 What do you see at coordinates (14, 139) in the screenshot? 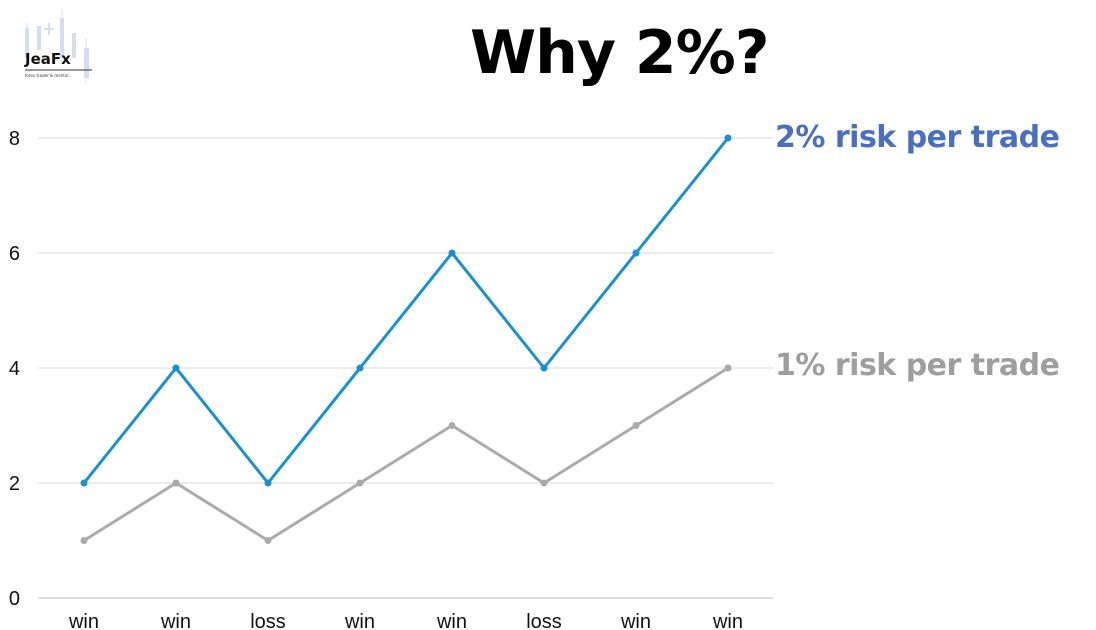
I see `y-tick-label: 8` at bounding box center [14, 139].